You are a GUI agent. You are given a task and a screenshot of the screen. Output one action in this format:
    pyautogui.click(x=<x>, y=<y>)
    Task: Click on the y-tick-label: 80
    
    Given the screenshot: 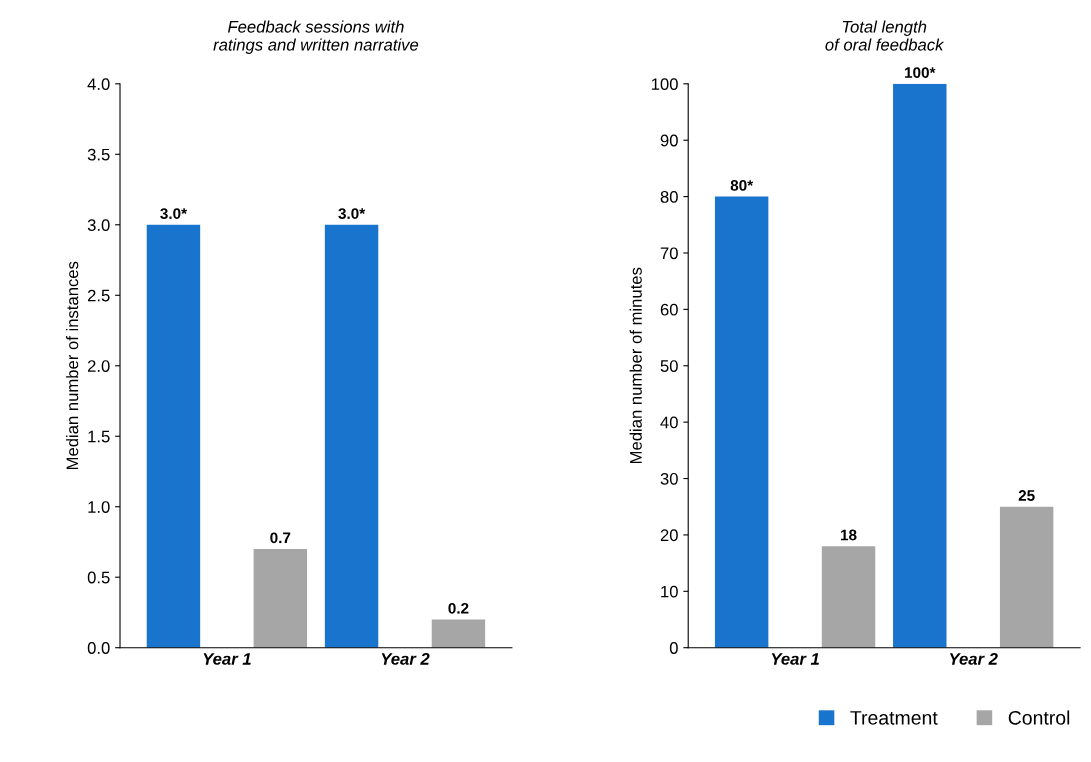 What is the action you would take?
    pyautogui.click(x=669, y=197)
    